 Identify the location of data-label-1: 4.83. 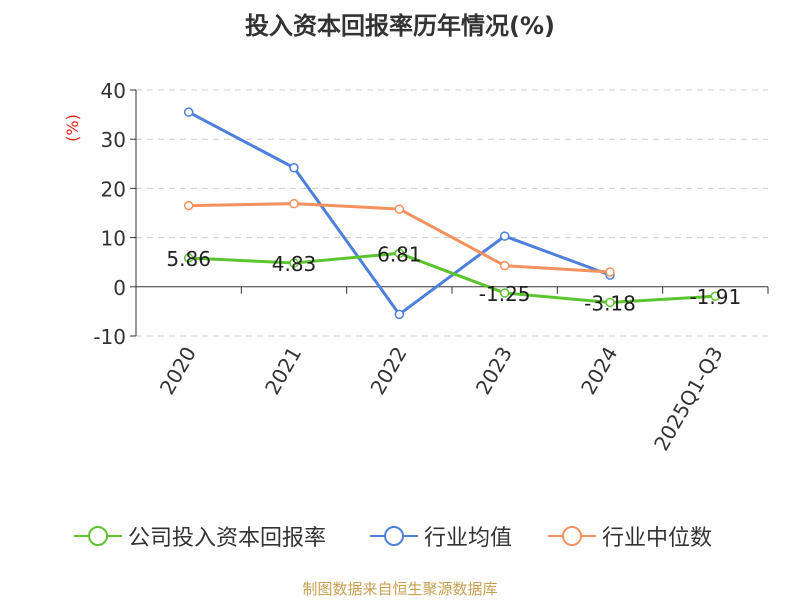
(294, 264).